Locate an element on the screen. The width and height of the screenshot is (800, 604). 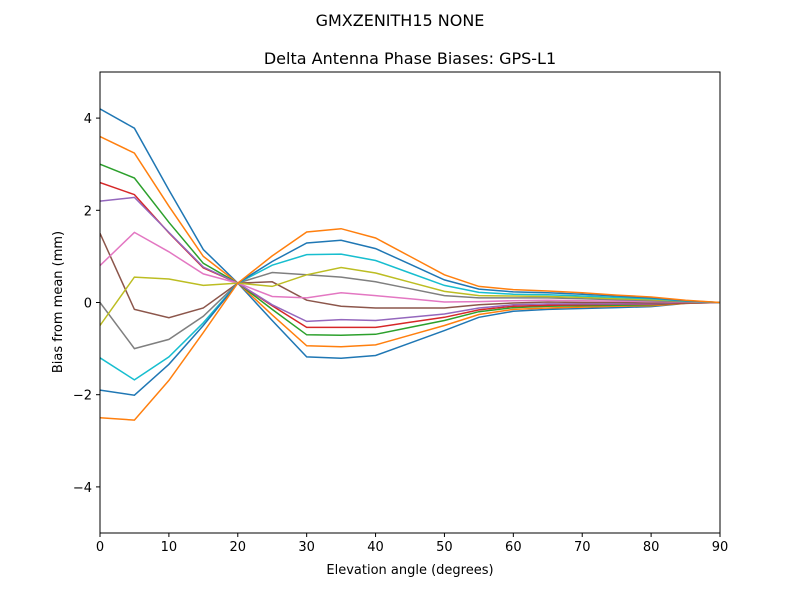
y-tick-label: 0 is located at coordinates (88, 304).